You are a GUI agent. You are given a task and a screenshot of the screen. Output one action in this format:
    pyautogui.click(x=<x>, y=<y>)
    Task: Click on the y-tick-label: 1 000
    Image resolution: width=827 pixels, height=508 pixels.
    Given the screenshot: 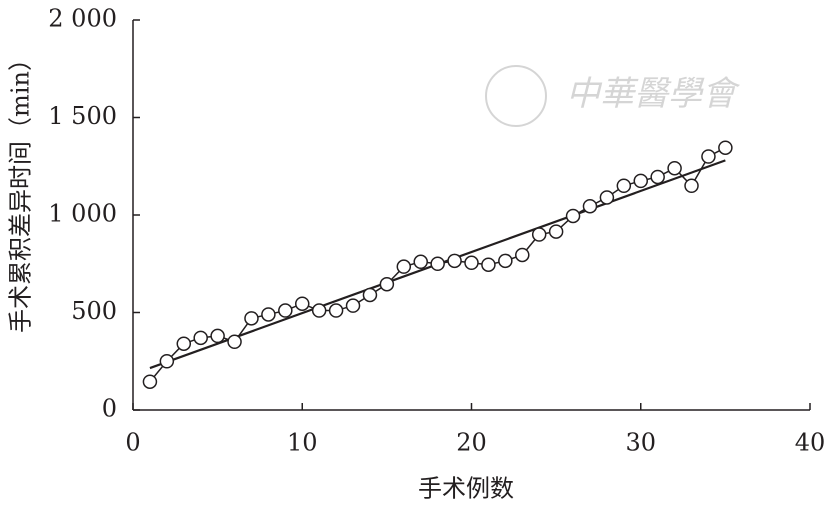 What is the action you would take?
    pyautogui.click(x=82, y=214)
    